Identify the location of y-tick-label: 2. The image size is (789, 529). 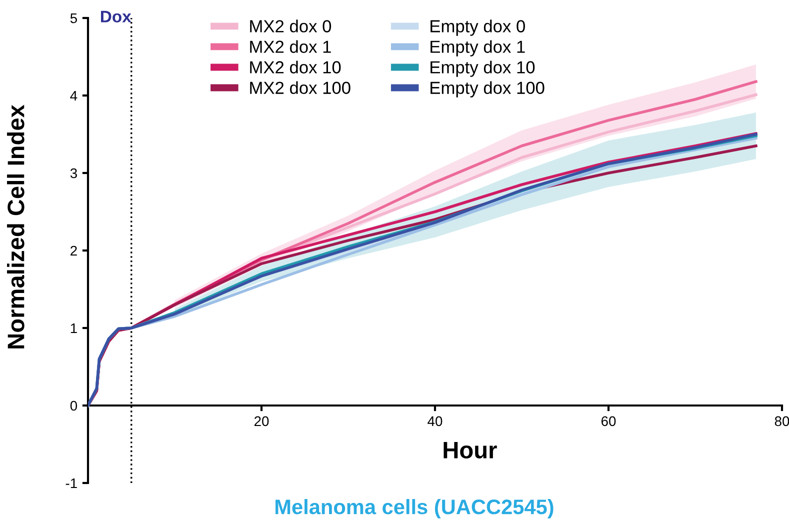
(73, 251).